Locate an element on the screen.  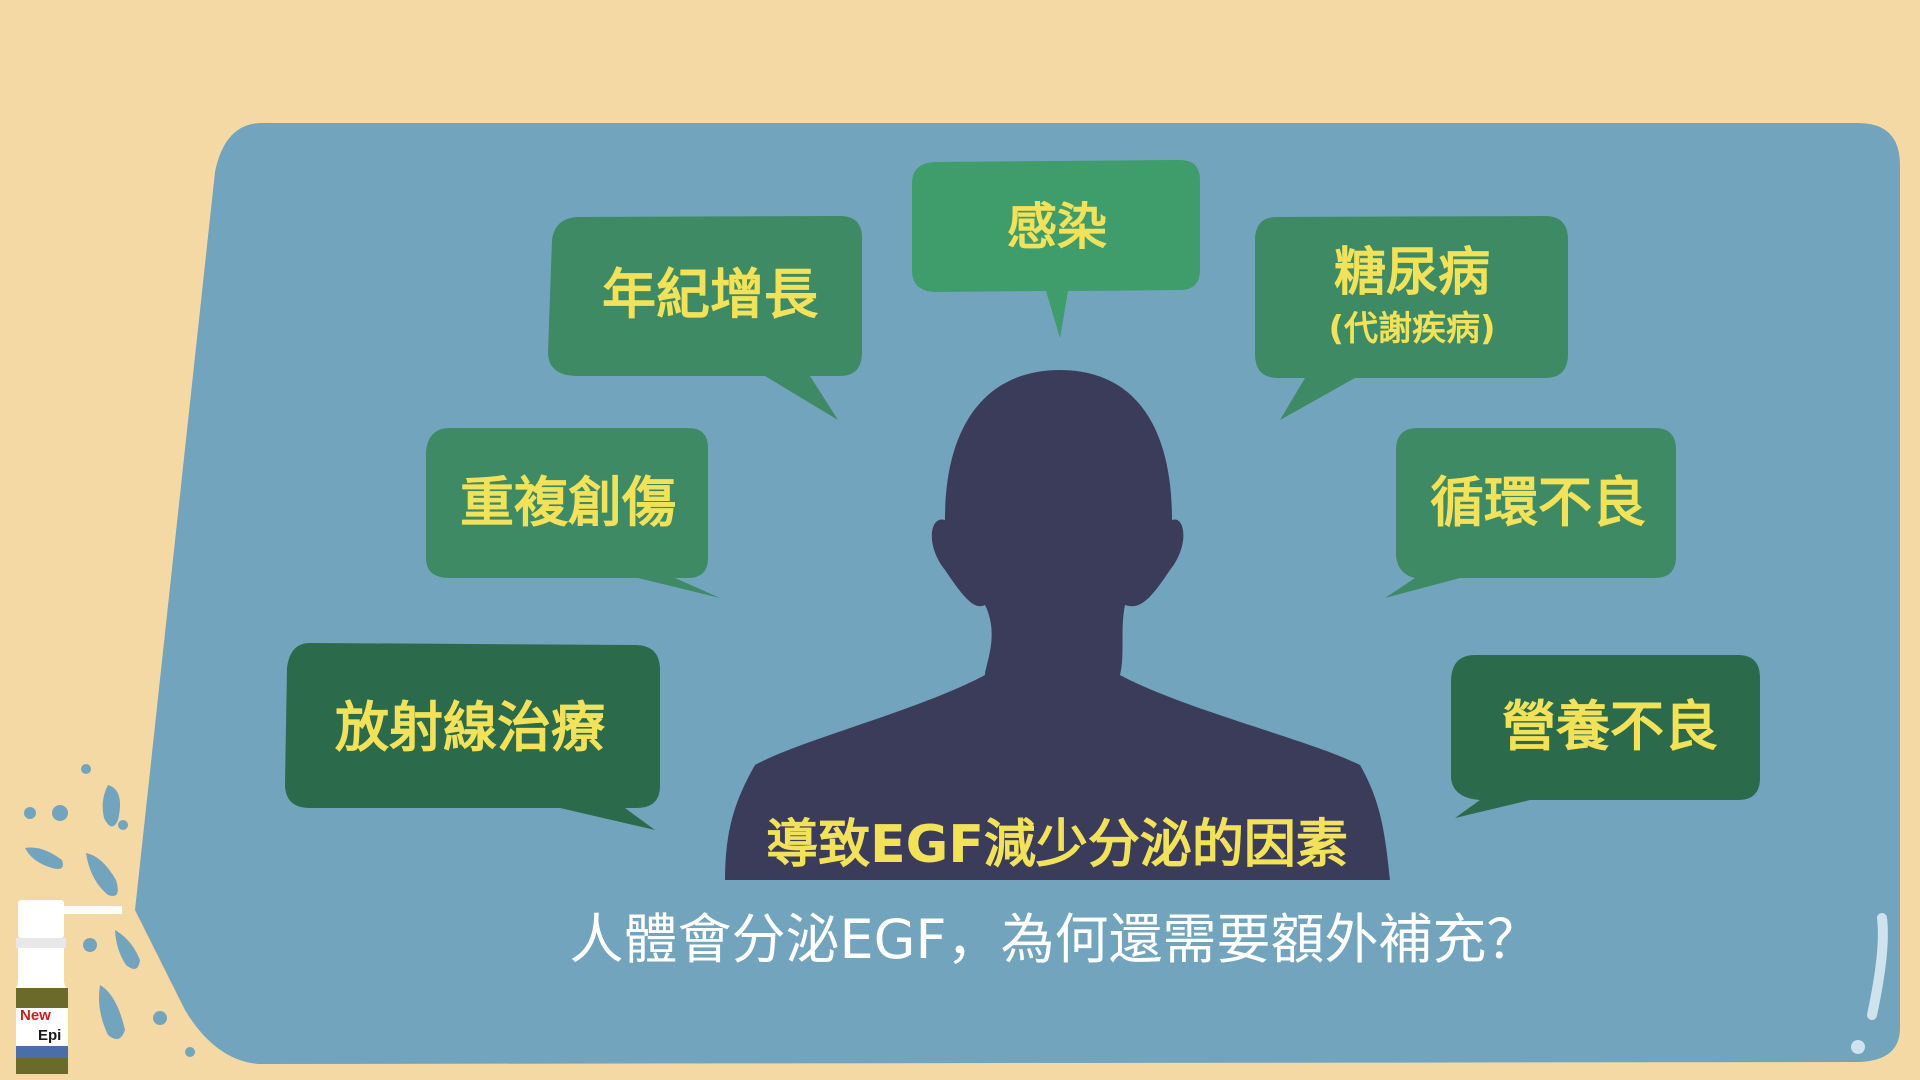
bubble-repeated-trauma-text: 重複創傷 is located at coordinates (568, 502).